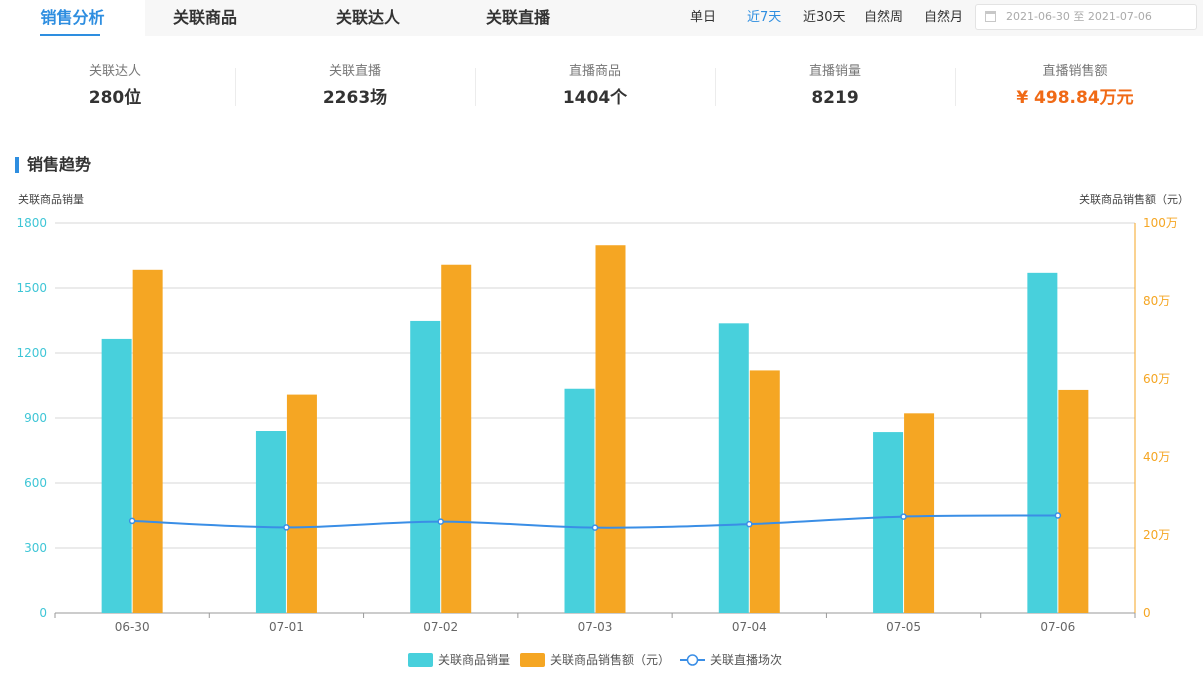 The height and width of the screenshot is (690, 1203). I want to click on stat-related-livestreams: 关联直播 2263场, so click(355, 86).